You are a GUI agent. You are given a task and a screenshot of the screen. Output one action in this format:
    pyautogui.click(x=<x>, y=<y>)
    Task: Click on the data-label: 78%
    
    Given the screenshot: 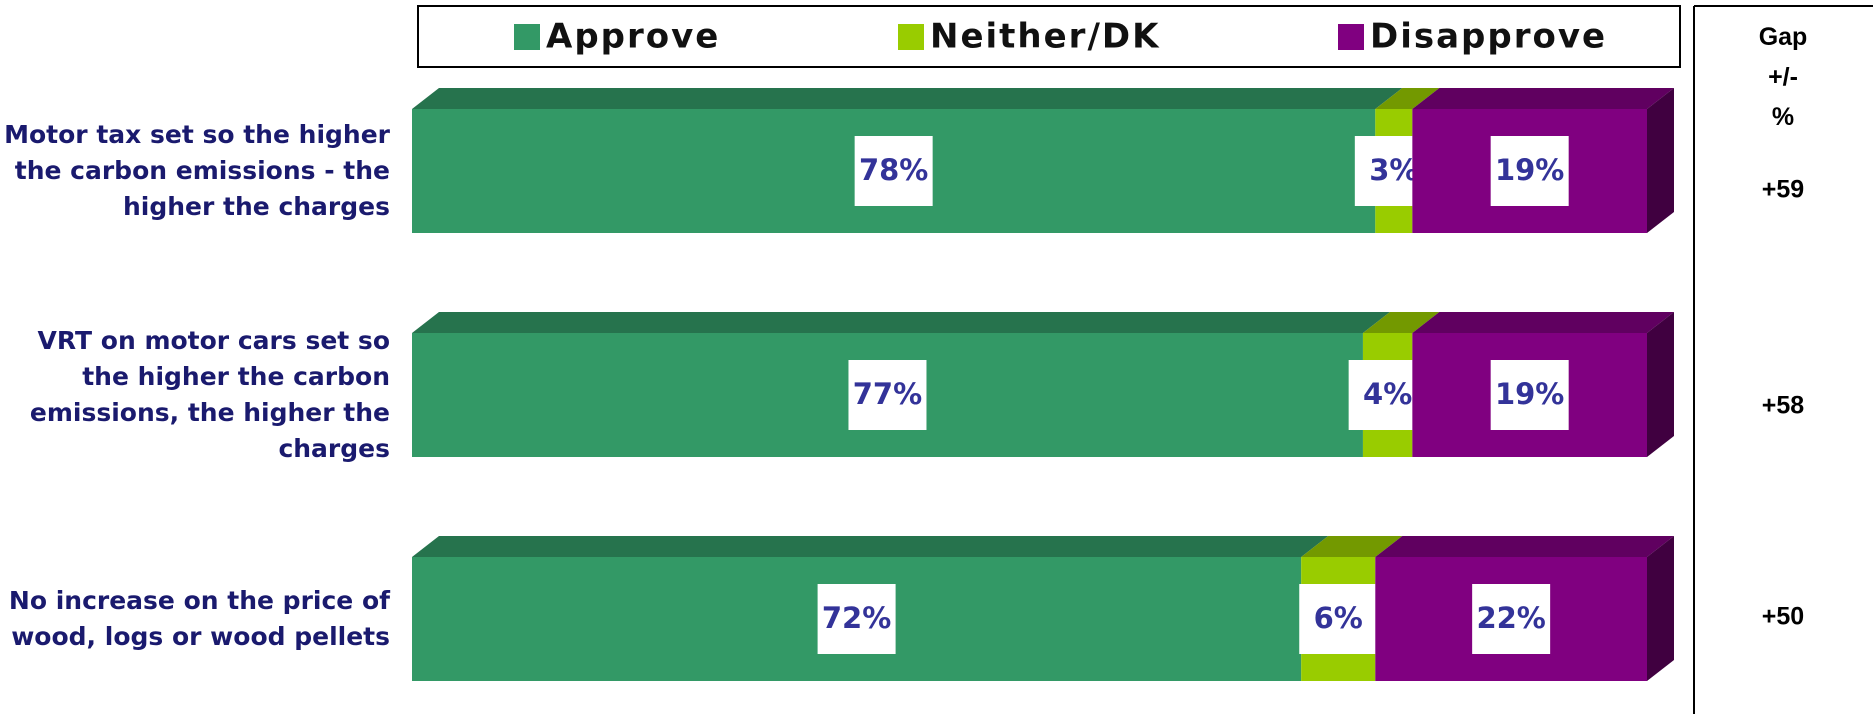 What is the action you would take?
    pyautogui.click(x=893, y=170)
    